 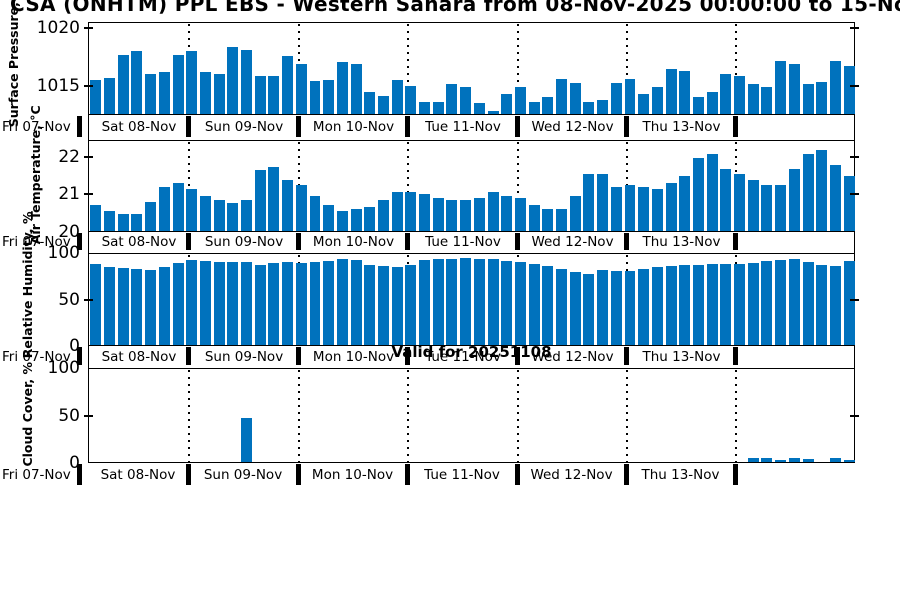 What do you see at coordinates (69, 156) in the screenshot?
I see `y-tick-label: 22` at bounding box center [69, 156].